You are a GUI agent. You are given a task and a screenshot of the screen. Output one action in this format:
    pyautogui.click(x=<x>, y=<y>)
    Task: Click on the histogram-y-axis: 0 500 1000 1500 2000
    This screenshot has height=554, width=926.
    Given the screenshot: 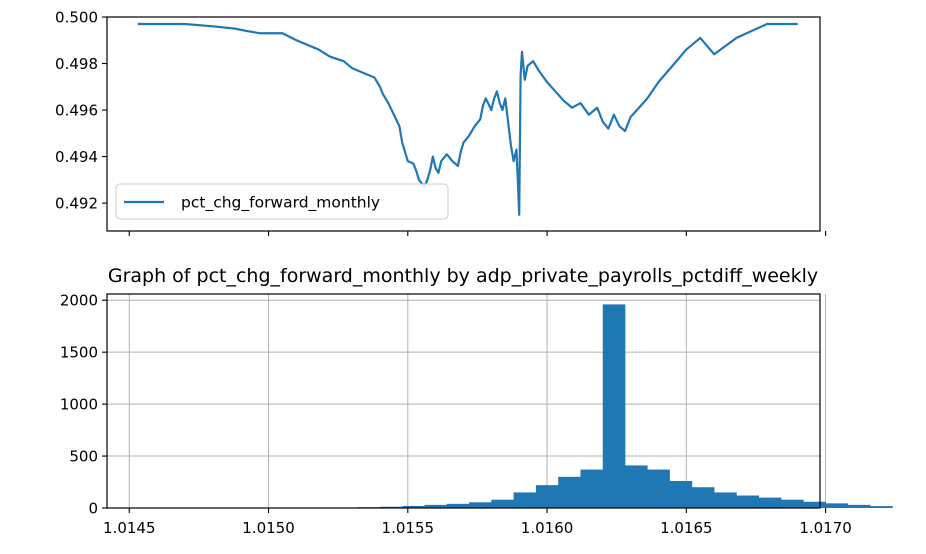 What is the action you would take?
    pyautogui.click(x=83, y=405)
    